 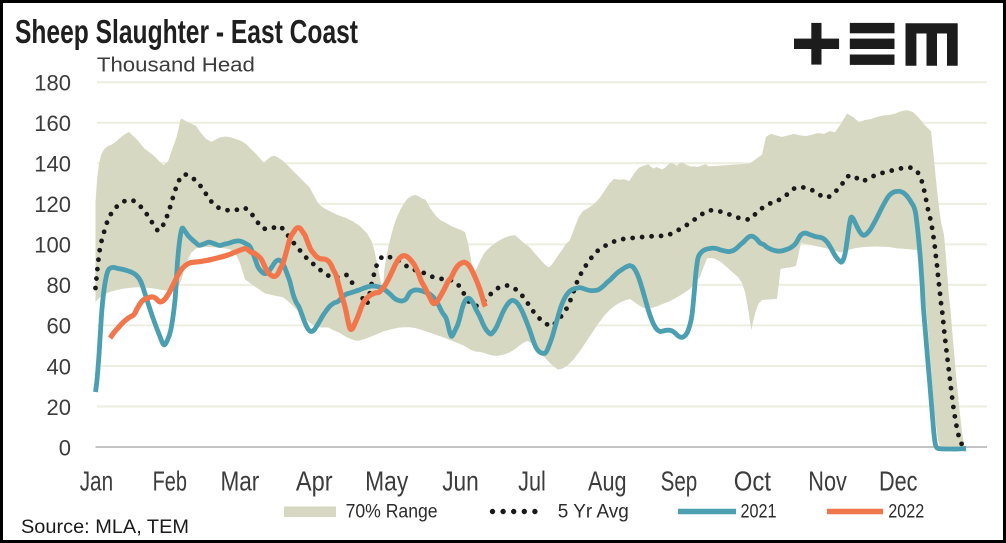 What do you see at coordinates (607, 481) in the screenshot?
I see `svg-text: Aug` at bounding box center [607, 481].